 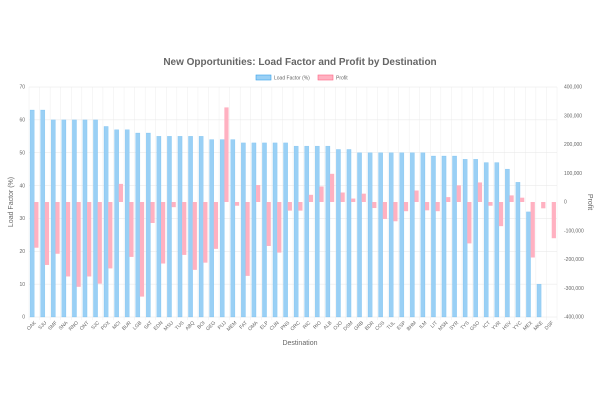 I want to click on y2-tick-label: 200,000, so click(x=573, y=145).